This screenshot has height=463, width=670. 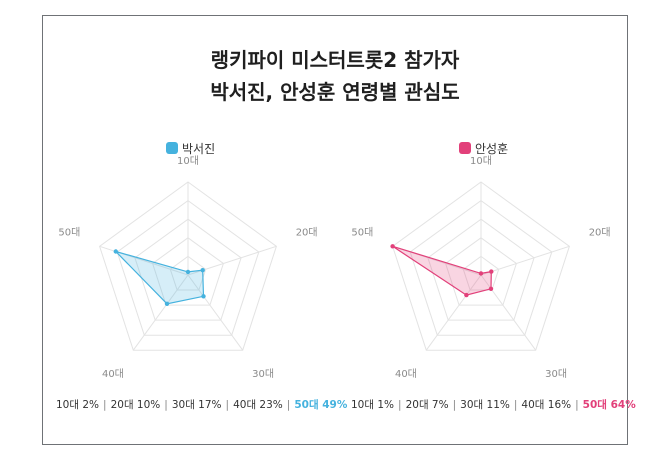 I want to click on summary-value: 20대 10%, so click(x=135, y=405).